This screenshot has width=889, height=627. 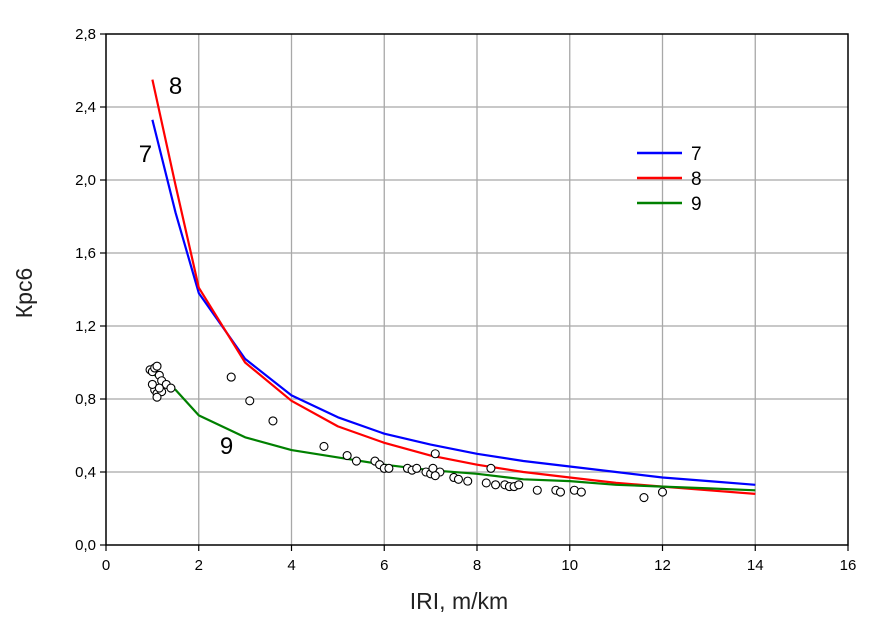 What do you see at coordinates (85, 326) in the screenshot?
I see `y-tick-label: 1,2` at bounding box center [85, 326].